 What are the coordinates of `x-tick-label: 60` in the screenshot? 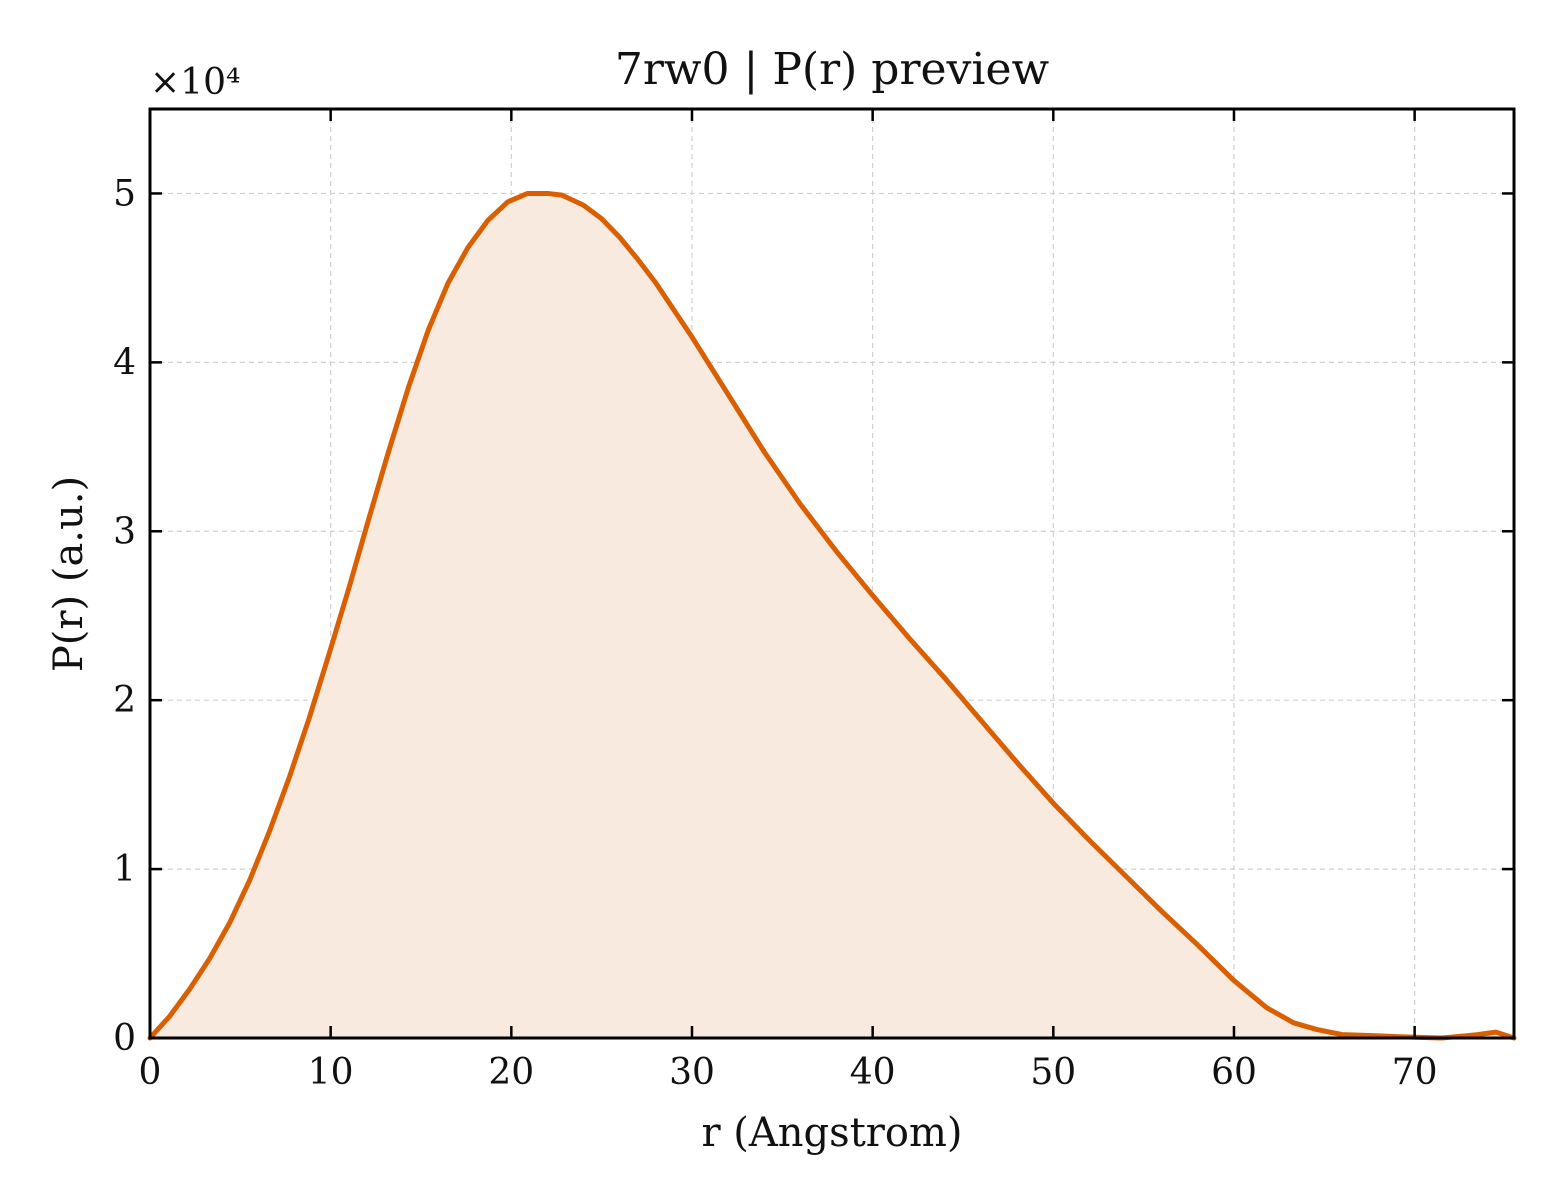 It's located at (1234, 1072).